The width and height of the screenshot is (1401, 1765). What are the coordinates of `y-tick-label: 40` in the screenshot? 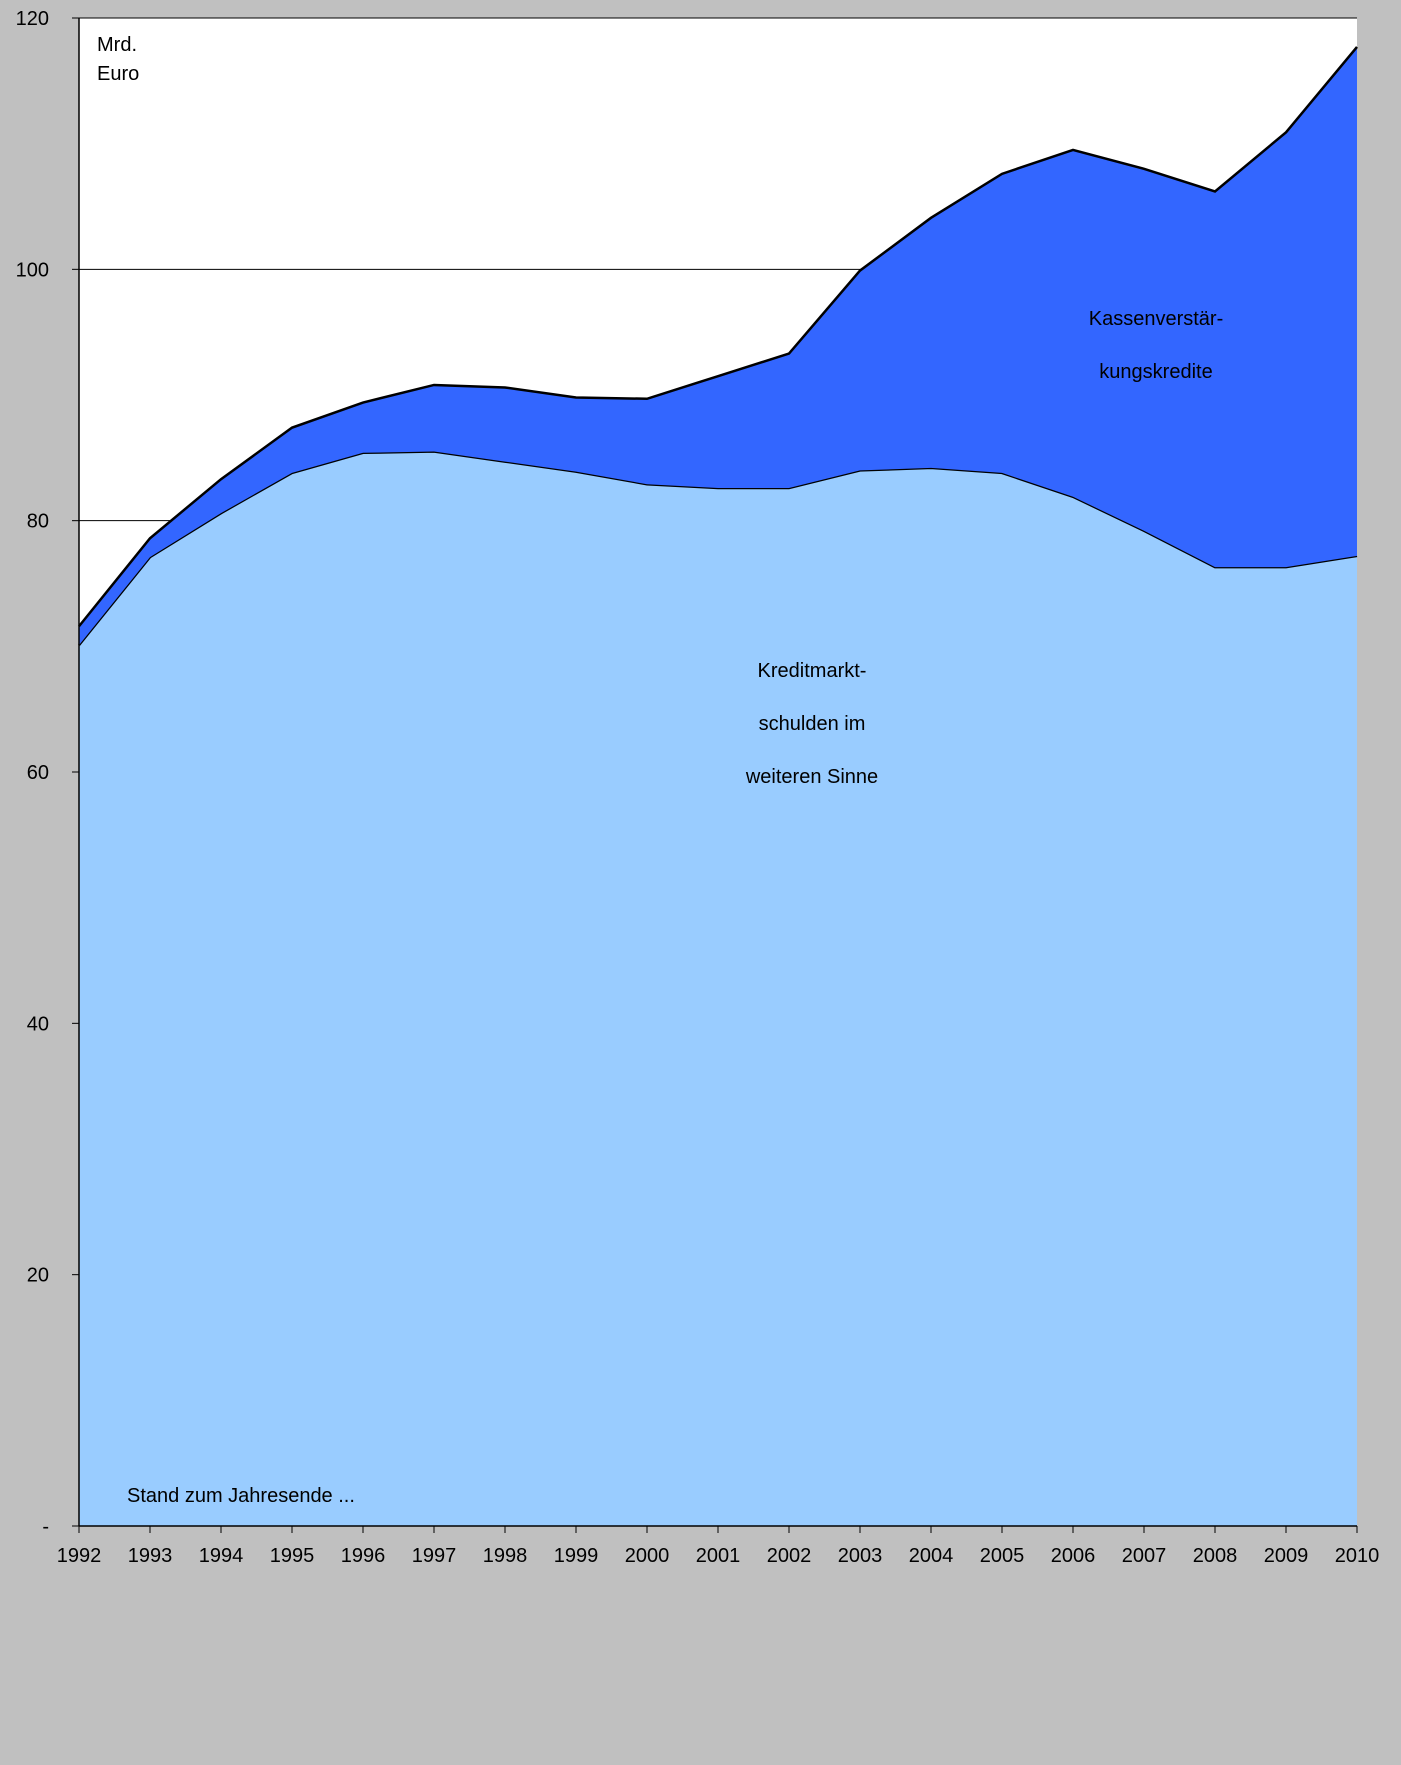 It's located at (38, 1024).